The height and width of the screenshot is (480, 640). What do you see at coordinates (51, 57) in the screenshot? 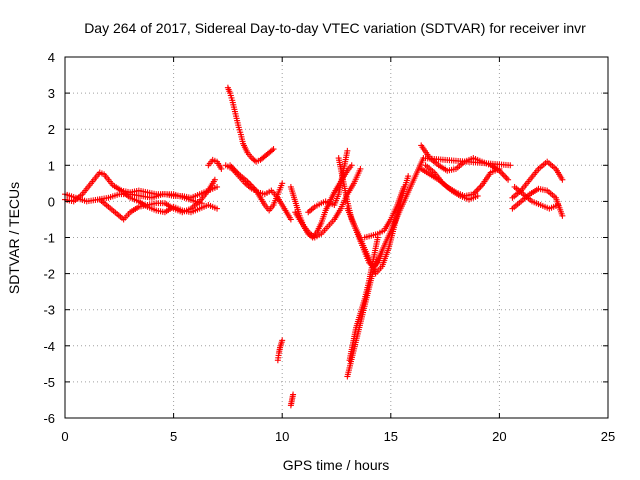
I see `y-tick-label: 4` at bounding box center [51, 57].